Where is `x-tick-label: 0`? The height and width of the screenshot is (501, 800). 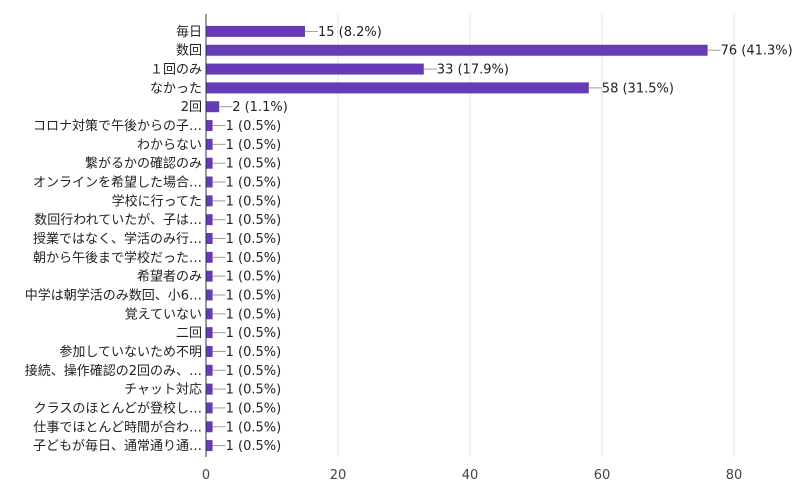
x-tick-label: 0 is located at coordinates (206, 475).